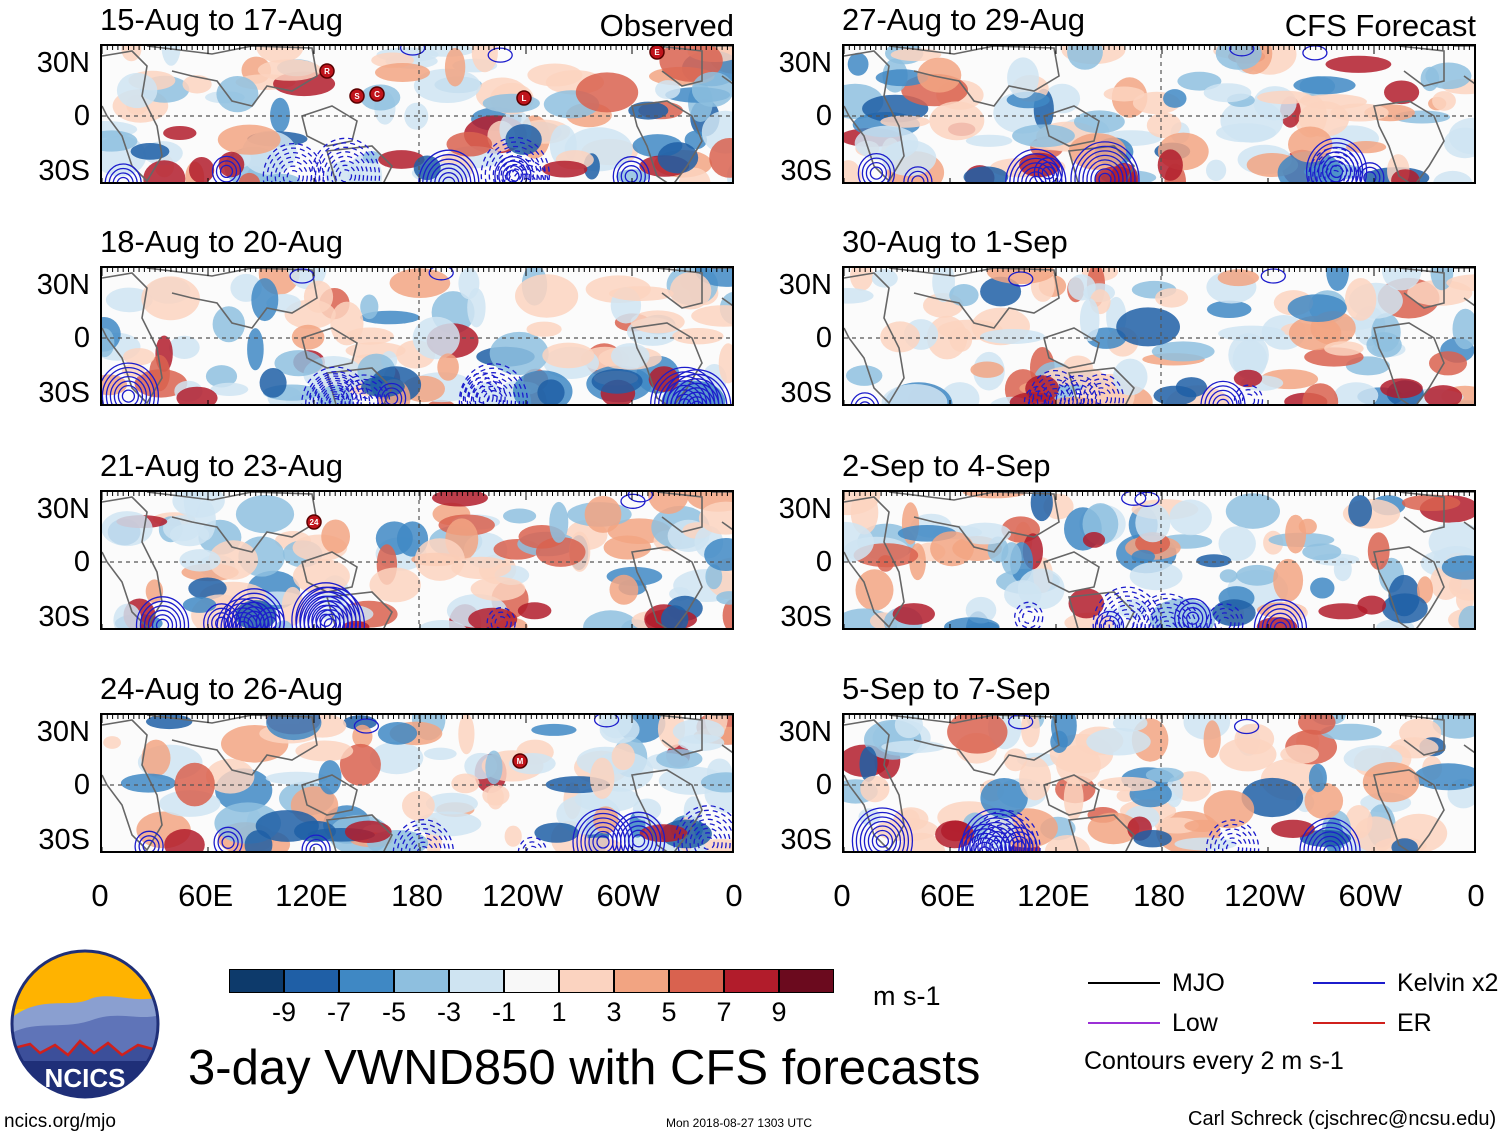 This screenshot has height=1137, width=1510. Describe the element at coordinates (503, 1012) in the screenshot. I see `colorbar-tick: -1` at that location.